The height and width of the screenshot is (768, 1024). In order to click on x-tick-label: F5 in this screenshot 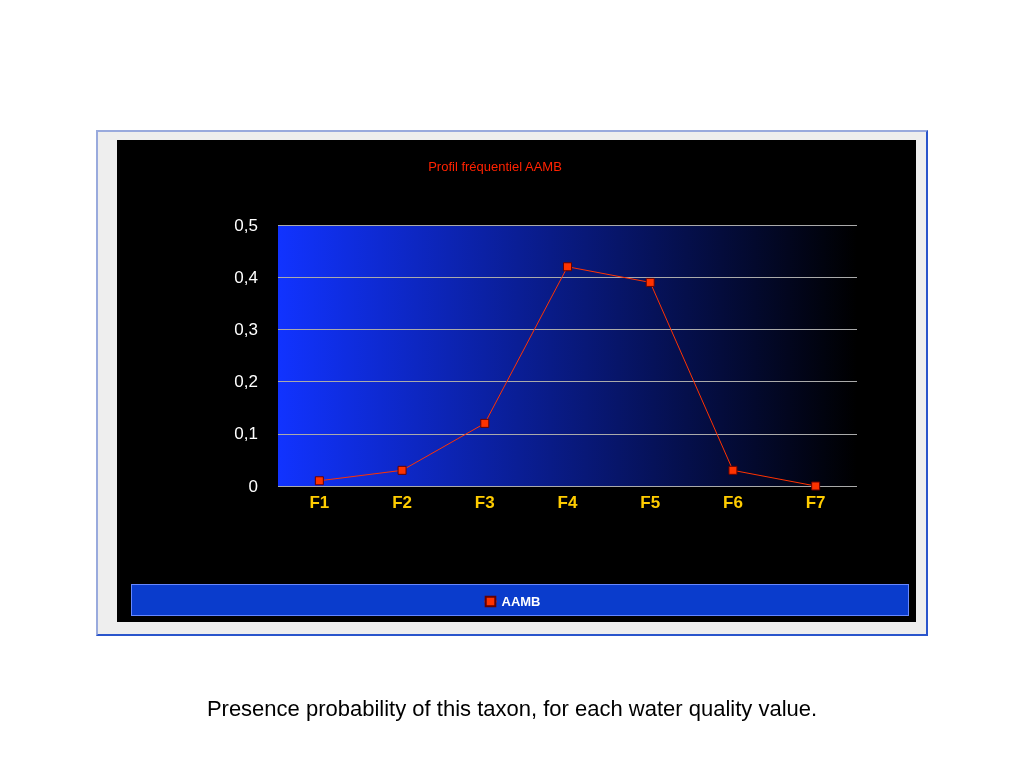, I will do `click(650, 502)`.